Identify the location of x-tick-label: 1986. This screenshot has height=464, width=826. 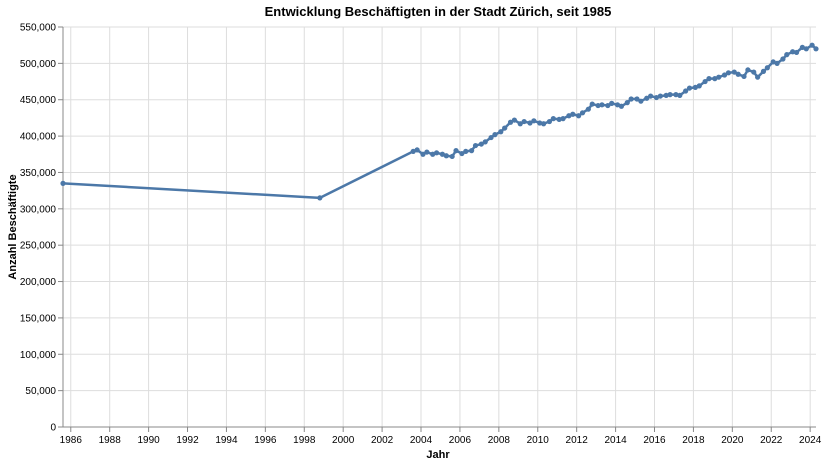
(71, 440).